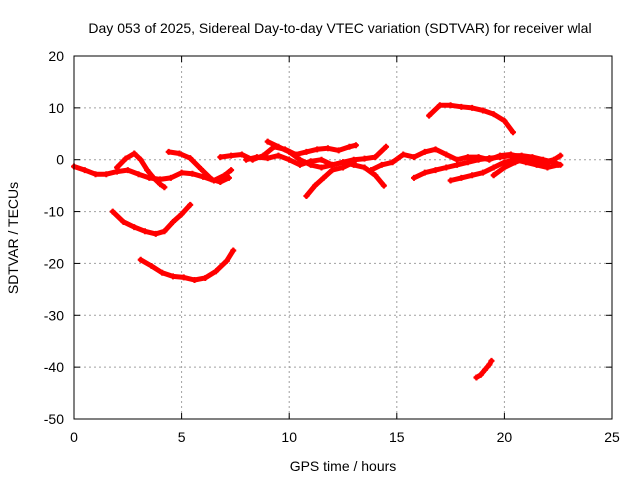 Image resolution: width=640 pixels, height=480 pixels. What do you see at coordinates (612, 437) in the screenshot?
I see `x-tick-label: 25` at bounding box center [612, 437].